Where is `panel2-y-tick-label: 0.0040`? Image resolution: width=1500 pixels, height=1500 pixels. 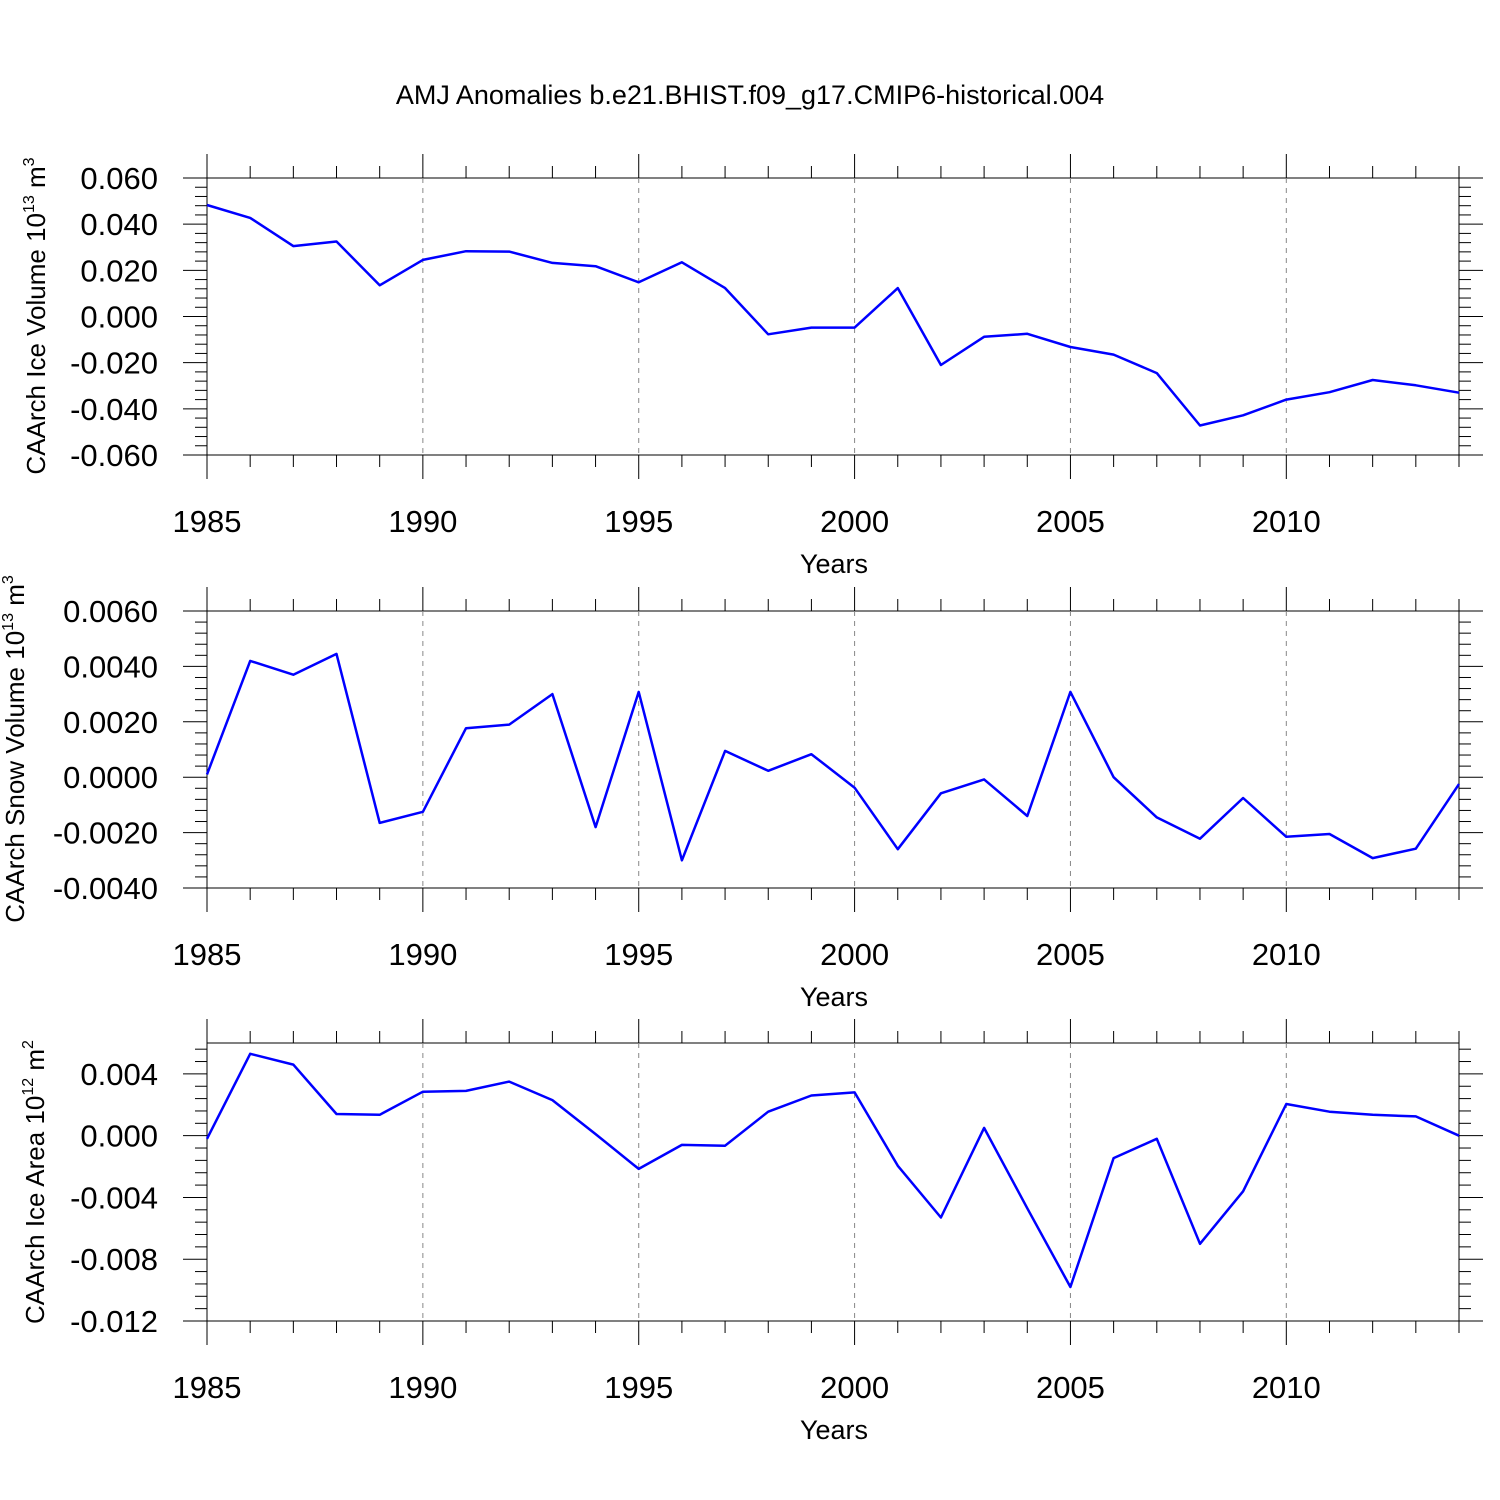
panel2-y-tick-label: 0.0040 is located at coordinates (110, 666).